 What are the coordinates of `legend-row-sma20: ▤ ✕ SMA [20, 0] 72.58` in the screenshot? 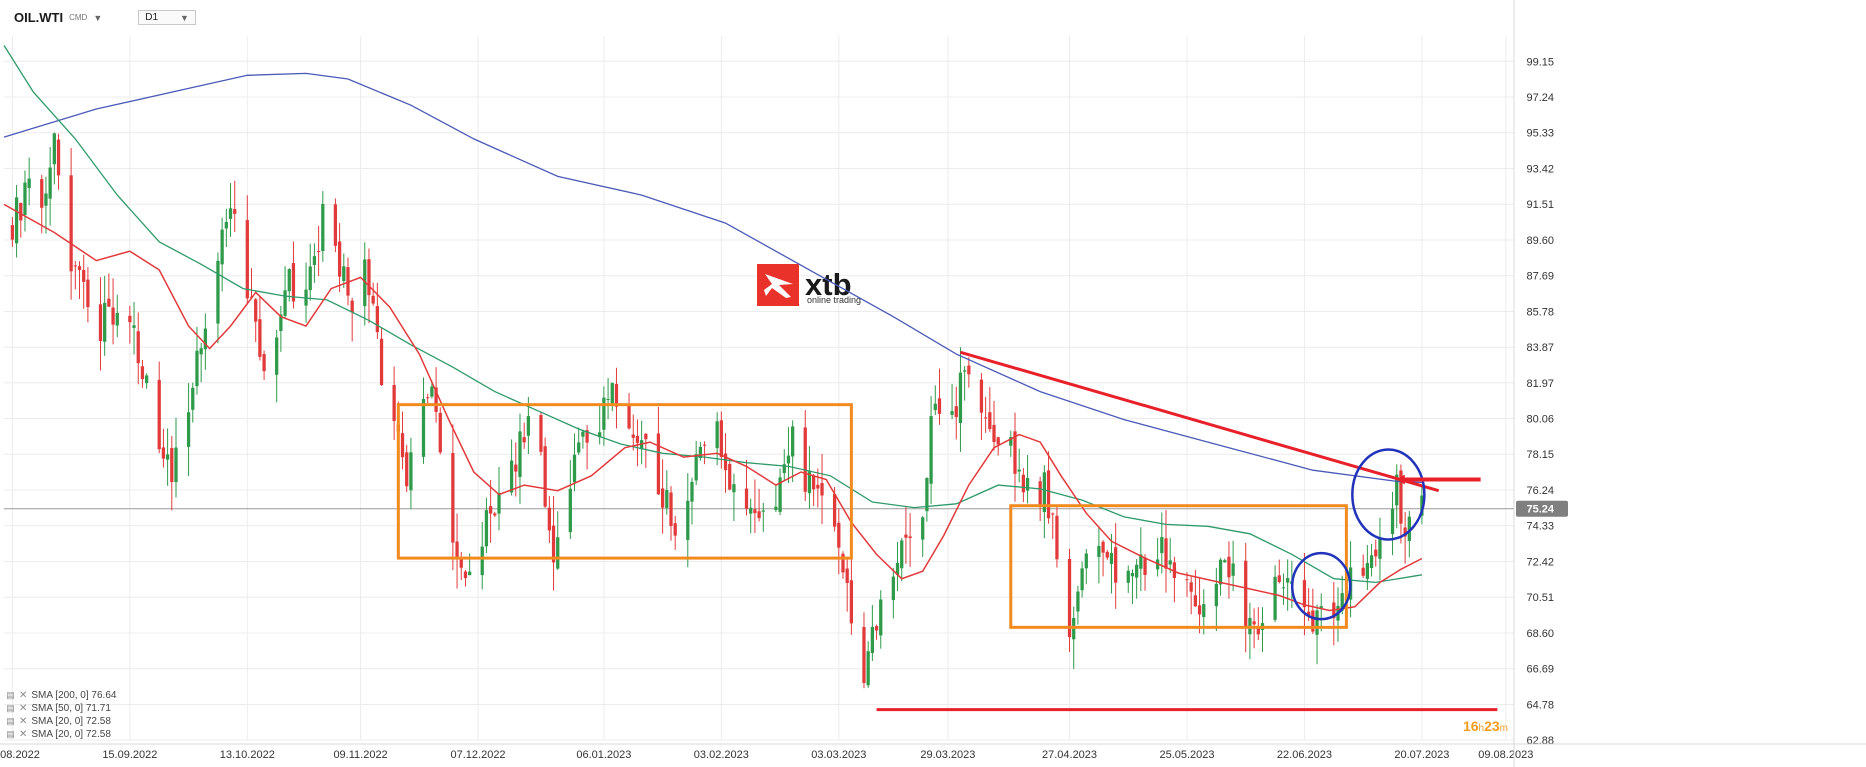 It's located at (61, 721).